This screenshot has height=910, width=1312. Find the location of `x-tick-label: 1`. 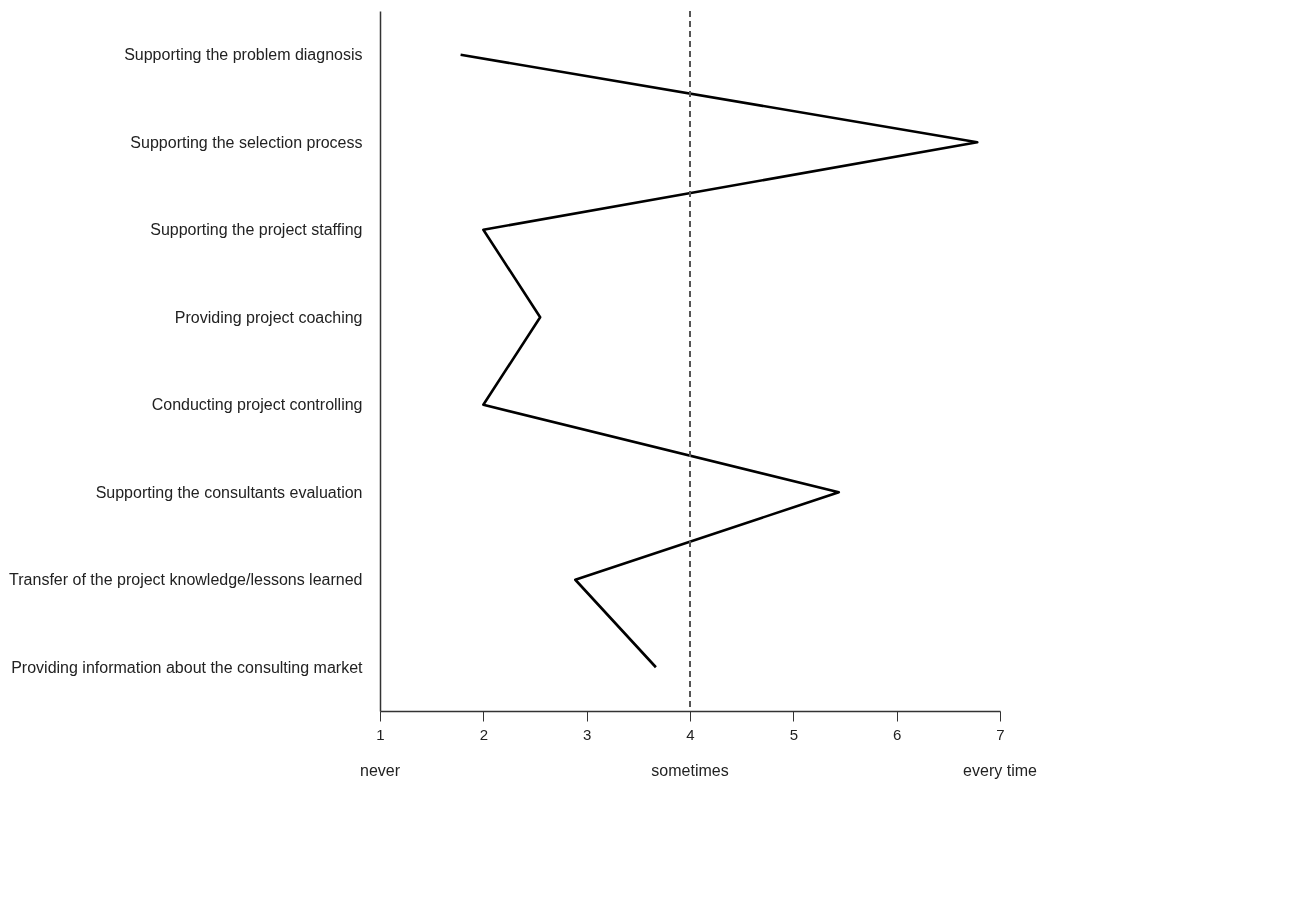

x-tick-label: 1 is located at coordinates (380, 734).